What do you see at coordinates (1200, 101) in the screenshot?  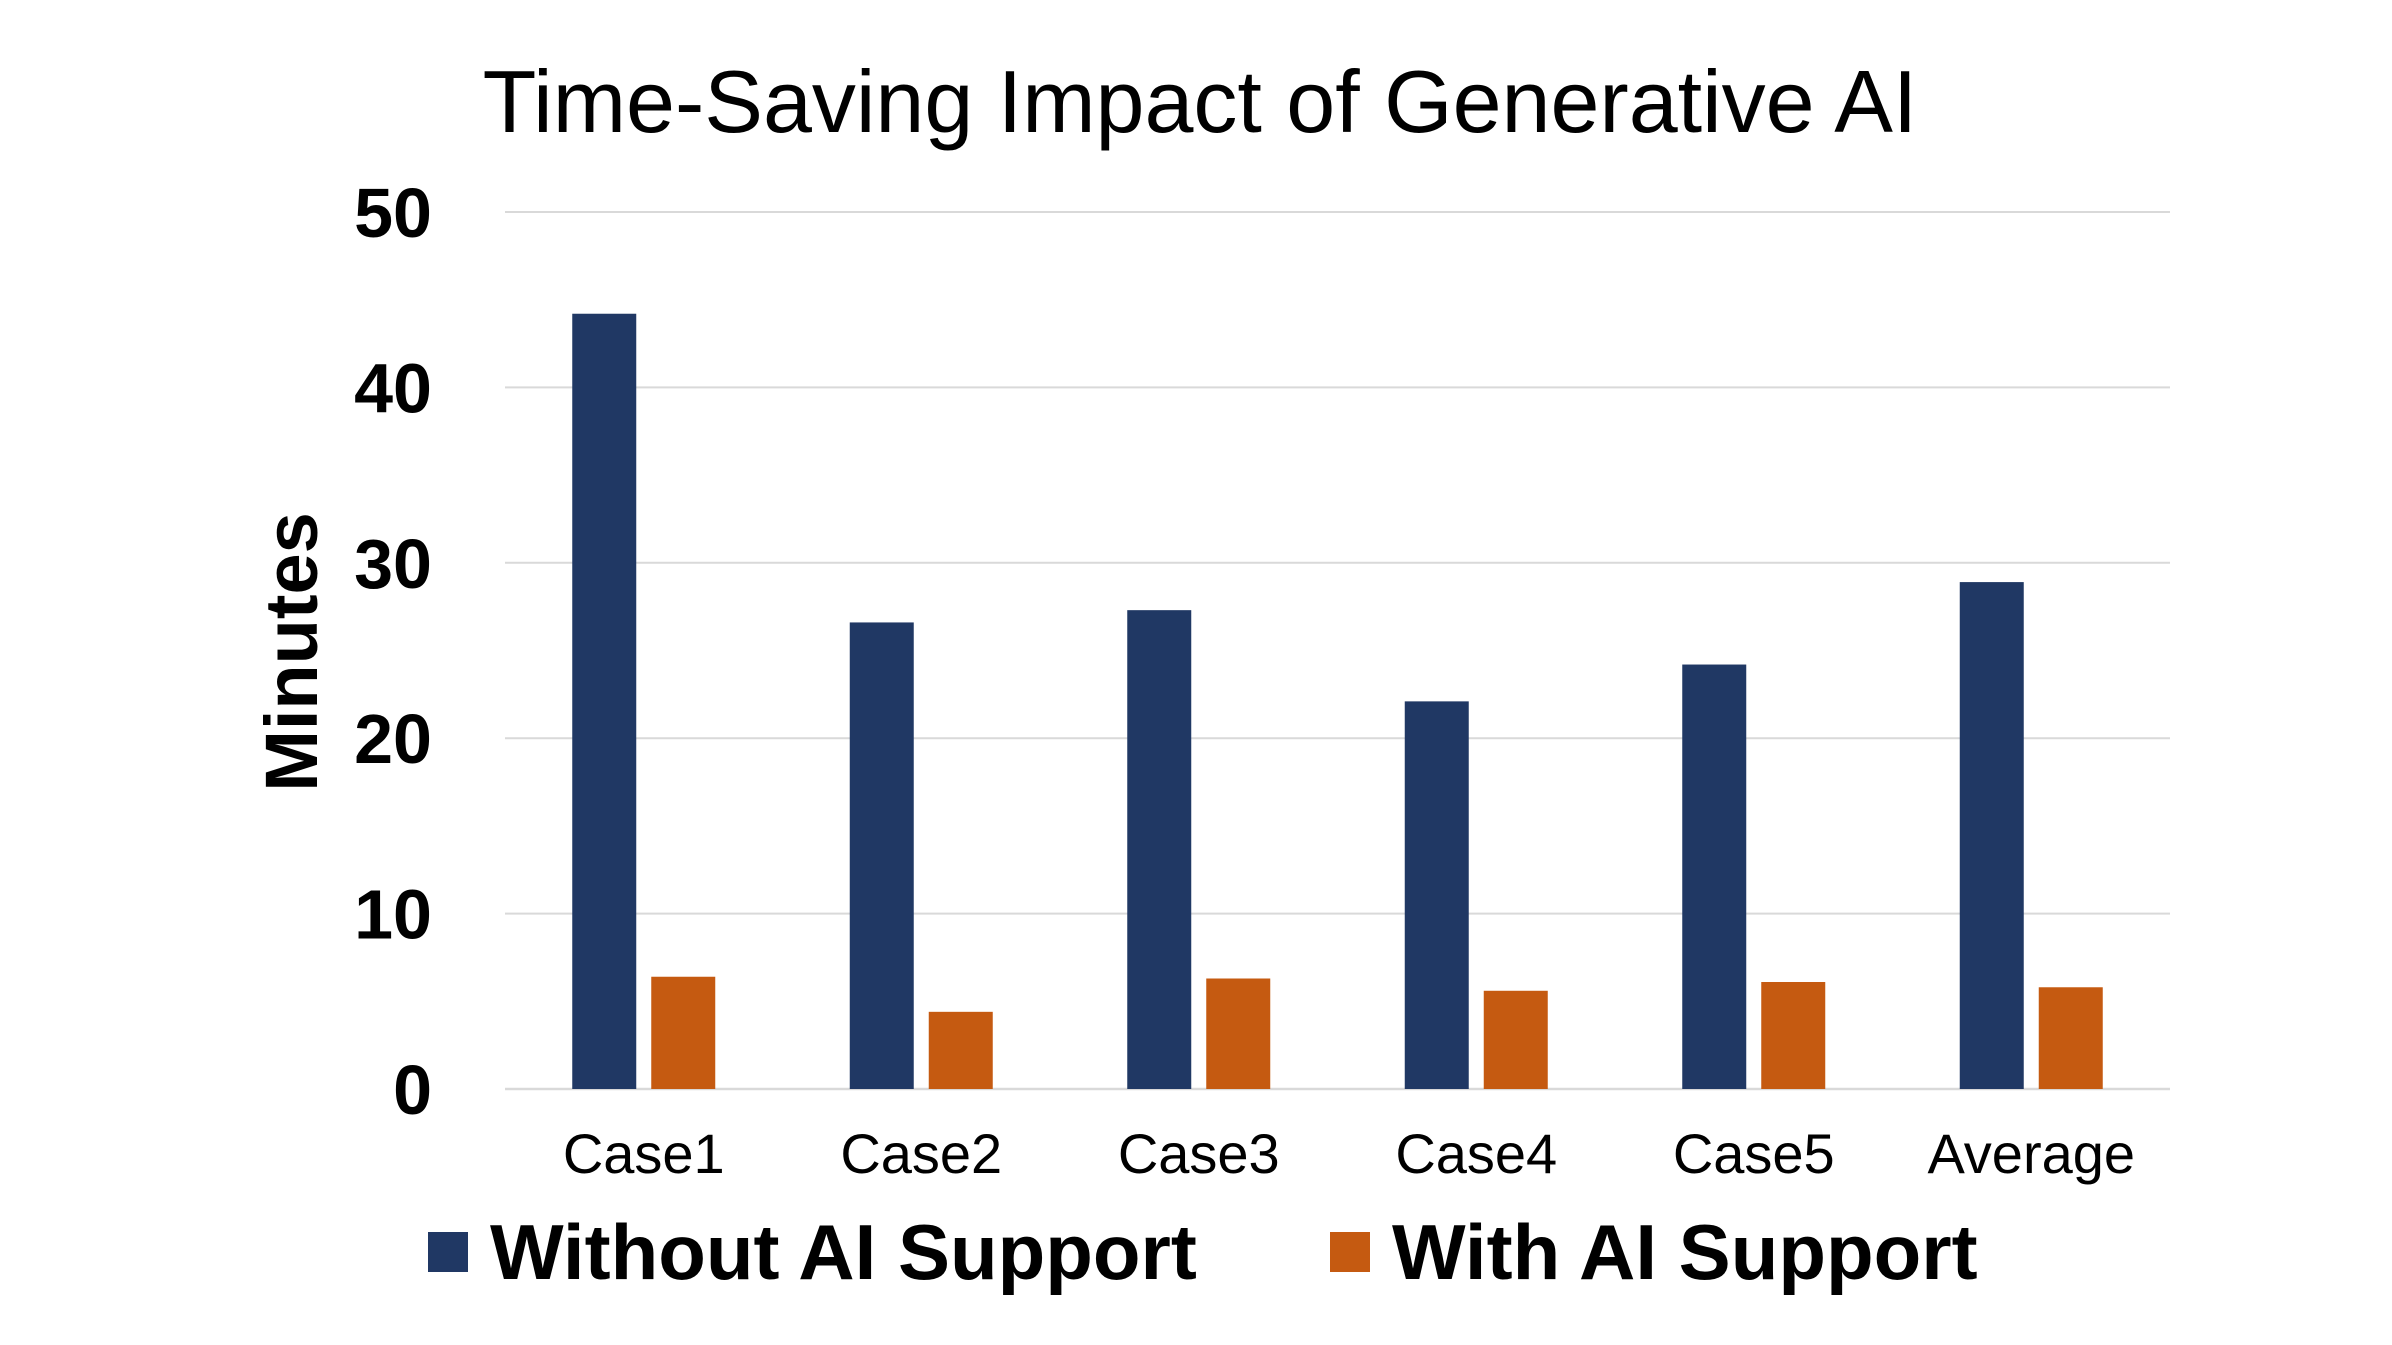 I see `chart-title: Time-Saving Impact of Generative AI` at bounding box center [1200, 101].